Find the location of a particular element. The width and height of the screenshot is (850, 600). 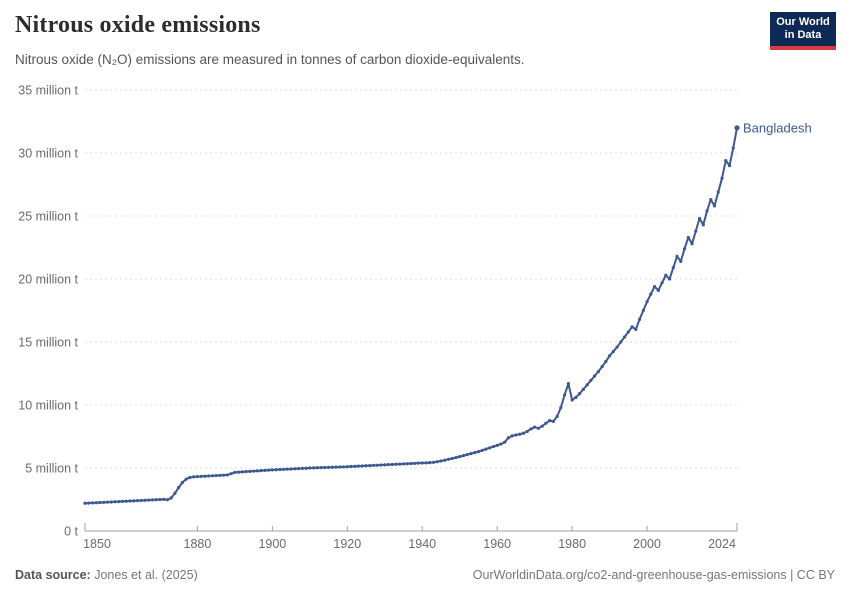

owid-logo-line2: in Data is located at coordinates (803, 35).